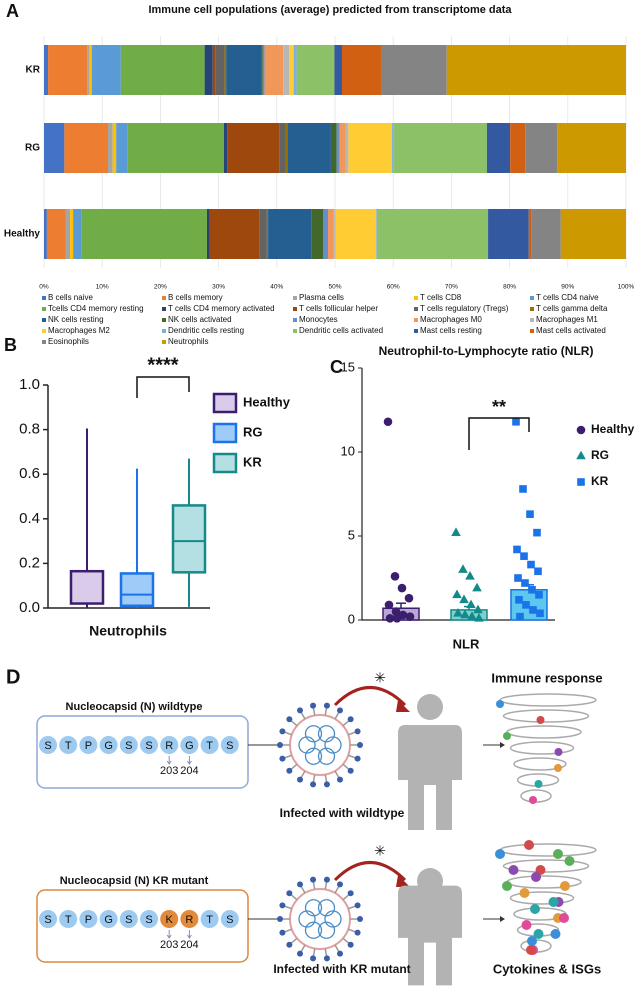  Describe the element at coordinates (29, 607) in the screenshot. I see `y-tick-label: 0.0` at that location.